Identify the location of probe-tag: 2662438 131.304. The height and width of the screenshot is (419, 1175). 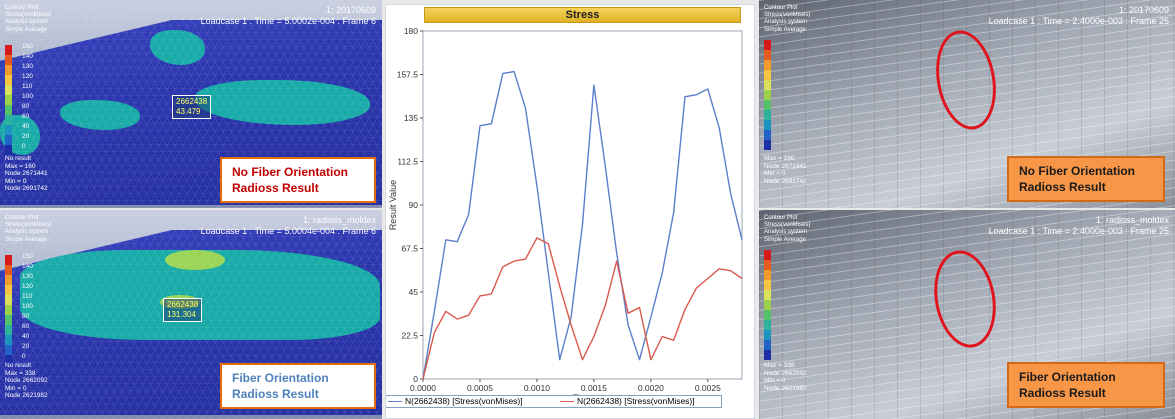
(183, 310).